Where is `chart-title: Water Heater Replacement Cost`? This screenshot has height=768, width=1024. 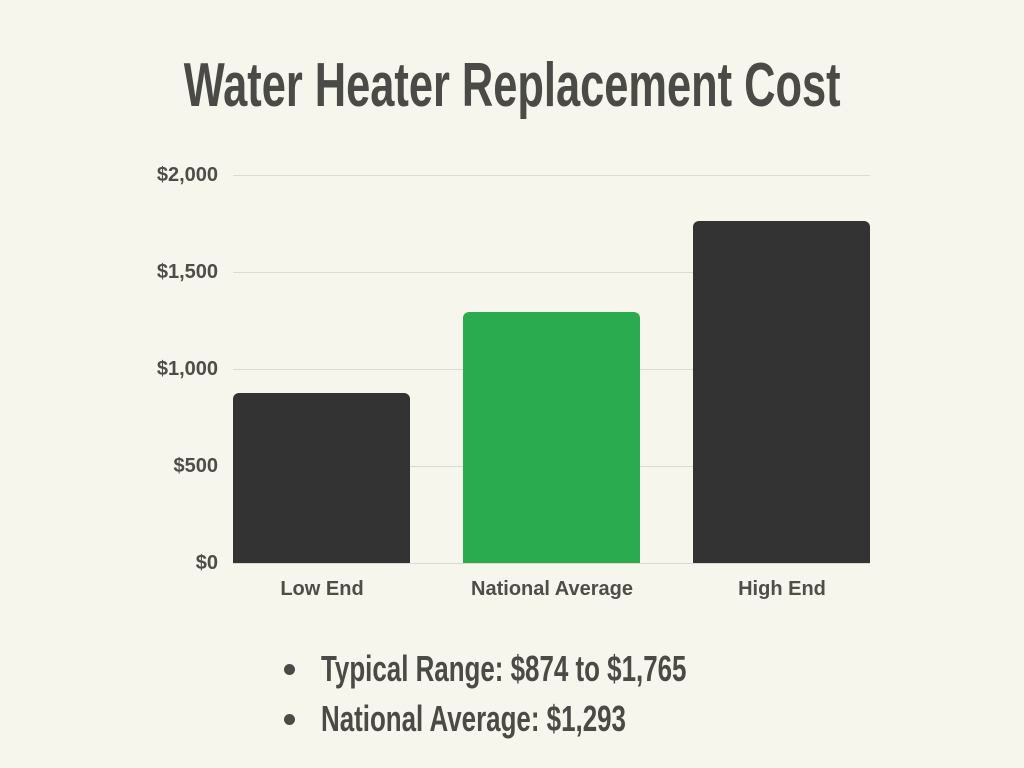 chart-title: Water Heater Replacement Cost is located at coordinates (512, 85).